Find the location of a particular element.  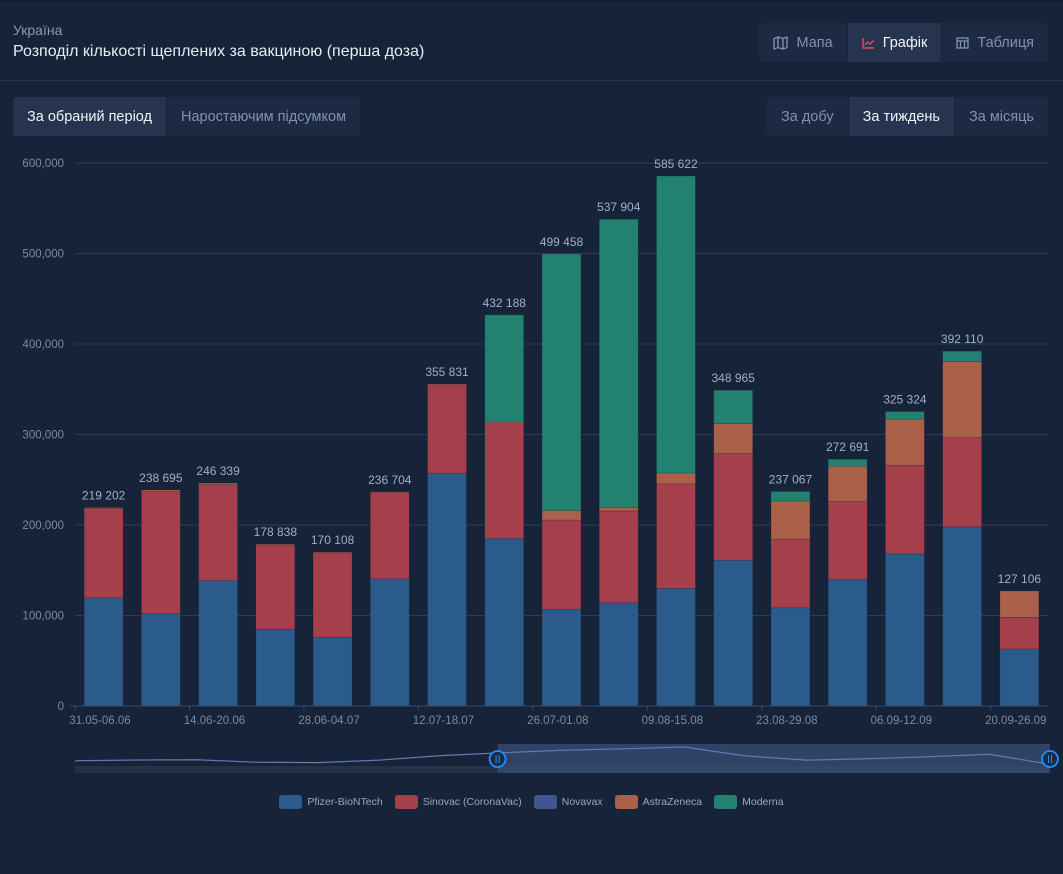

period-week: За тиждень is located at coordinates (901, 116).